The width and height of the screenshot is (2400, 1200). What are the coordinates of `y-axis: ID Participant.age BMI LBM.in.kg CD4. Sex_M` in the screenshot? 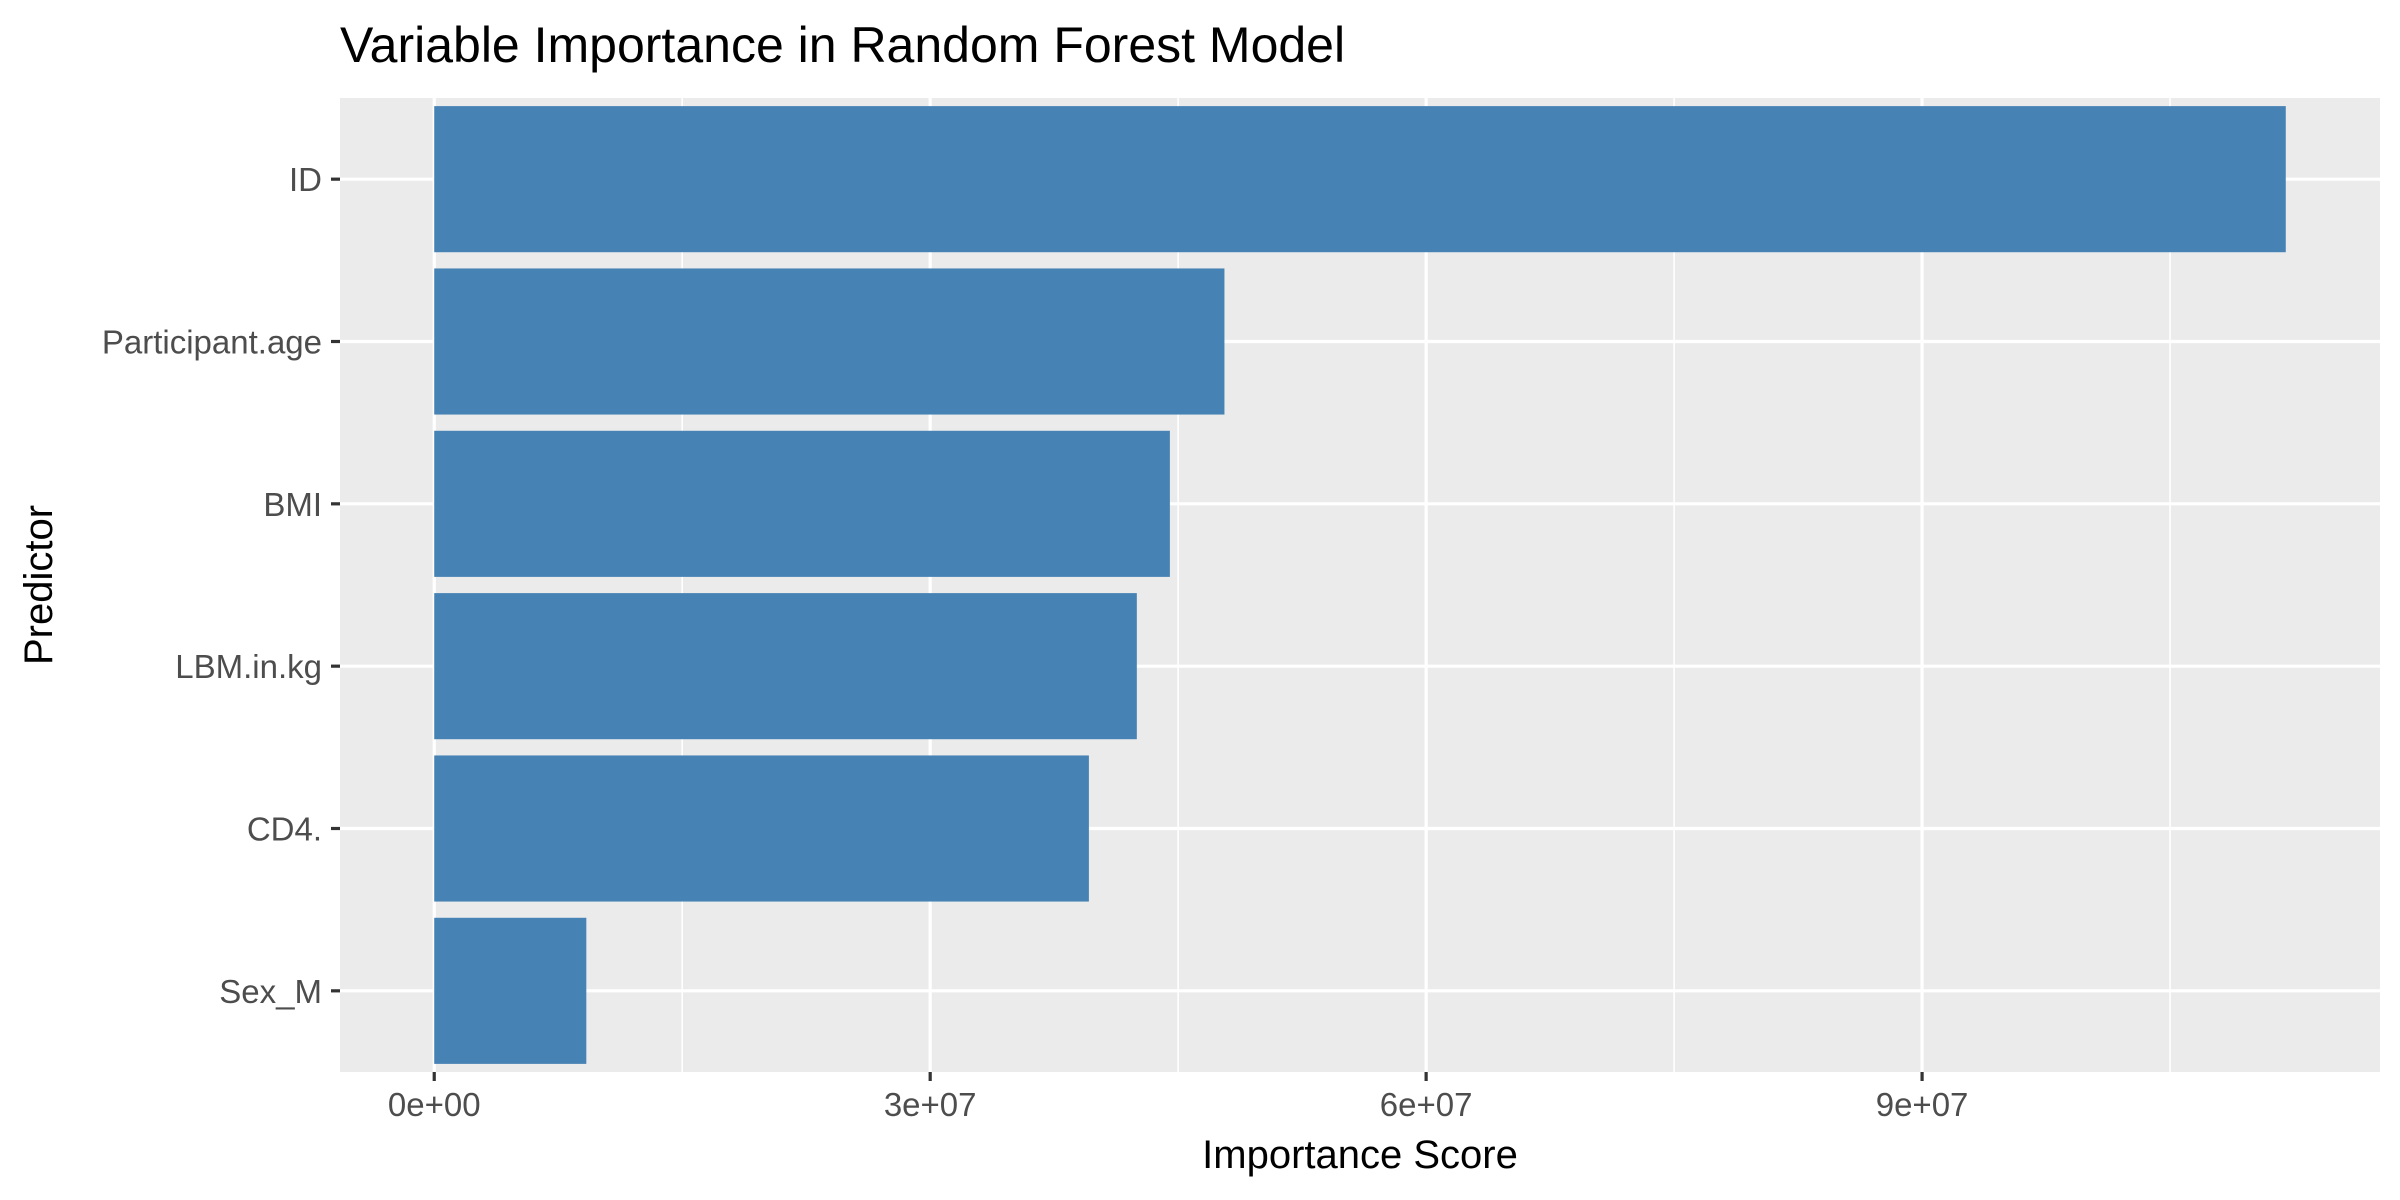 It's located at (221, 585).